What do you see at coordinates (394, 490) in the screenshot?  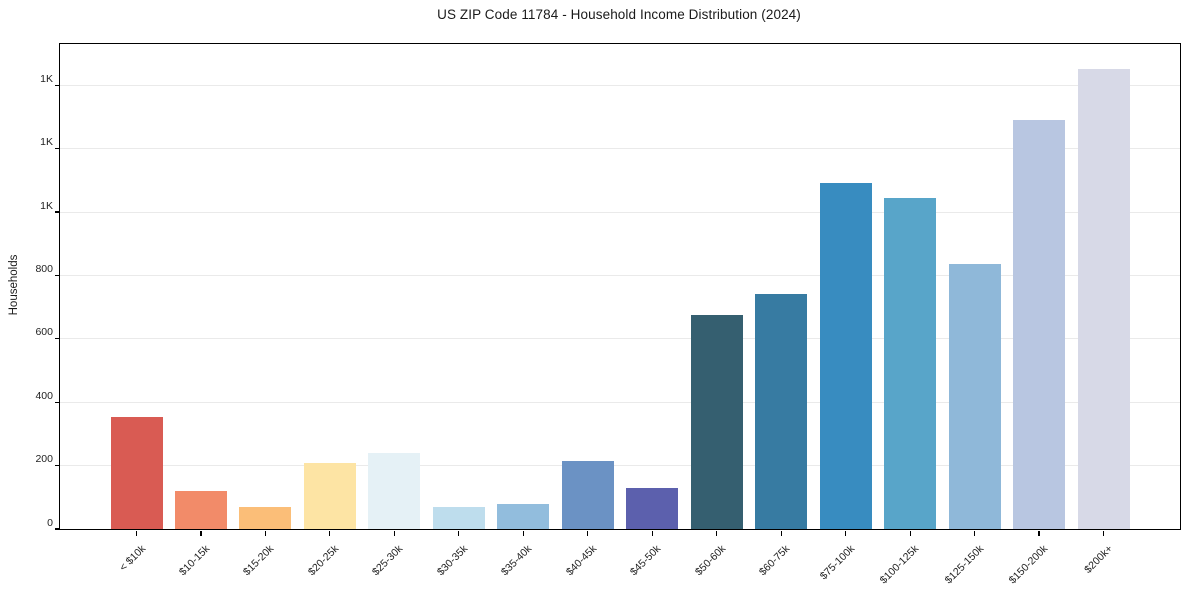 I see `bar-$25-30k` at bounding box center [394, 490].